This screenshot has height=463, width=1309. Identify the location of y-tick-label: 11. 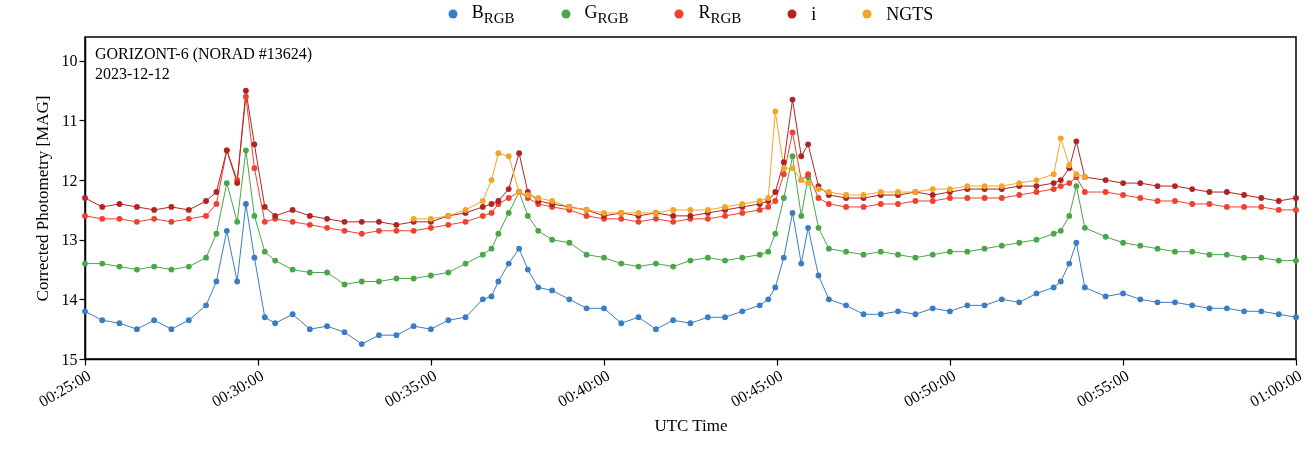
(70, 120).